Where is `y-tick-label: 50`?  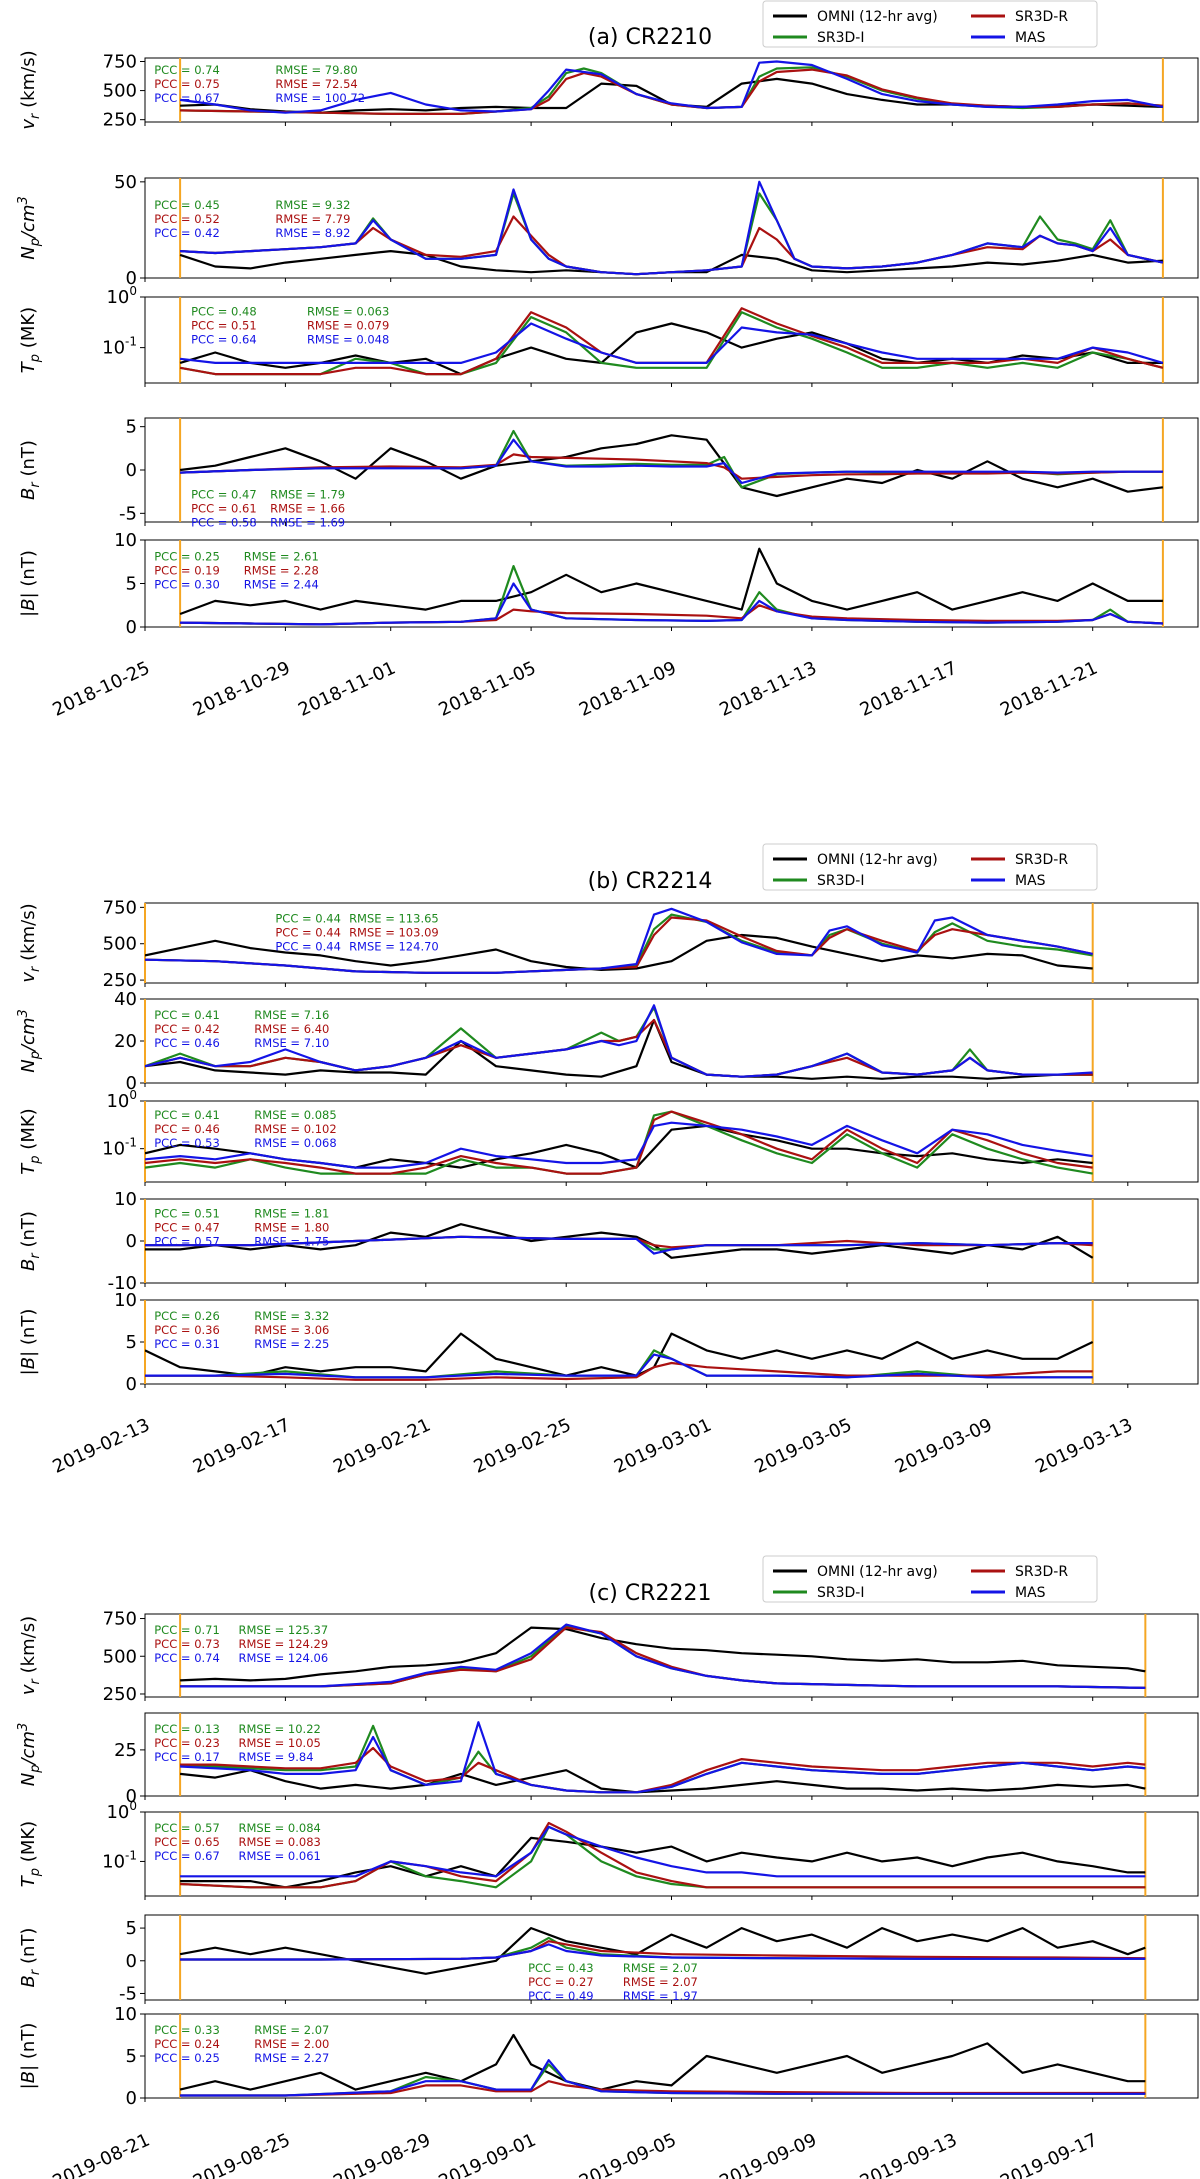
y-tick-label: 50 is located at coordinates (125, 182).